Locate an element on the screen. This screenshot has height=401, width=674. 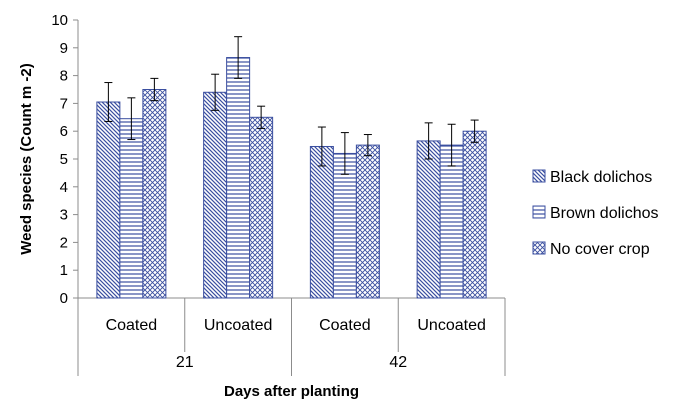
y-tick-label: 6 is located at coordinates (64, 131).